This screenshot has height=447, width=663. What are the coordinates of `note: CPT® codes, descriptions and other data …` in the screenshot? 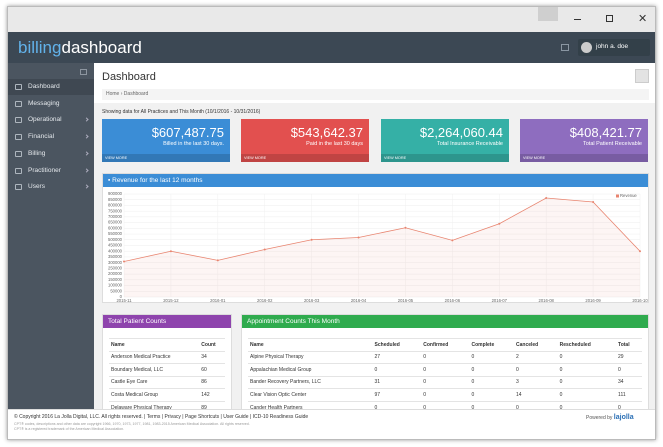 It's located at (132, 424).